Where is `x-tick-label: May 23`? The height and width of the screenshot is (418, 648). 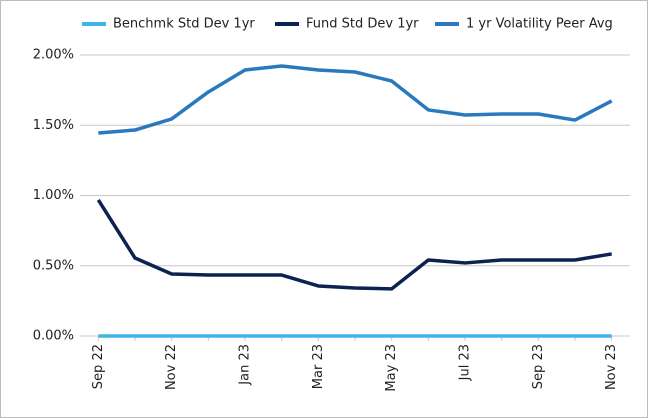 x-tick-label: May 23 is located at coordinates (391, 368).